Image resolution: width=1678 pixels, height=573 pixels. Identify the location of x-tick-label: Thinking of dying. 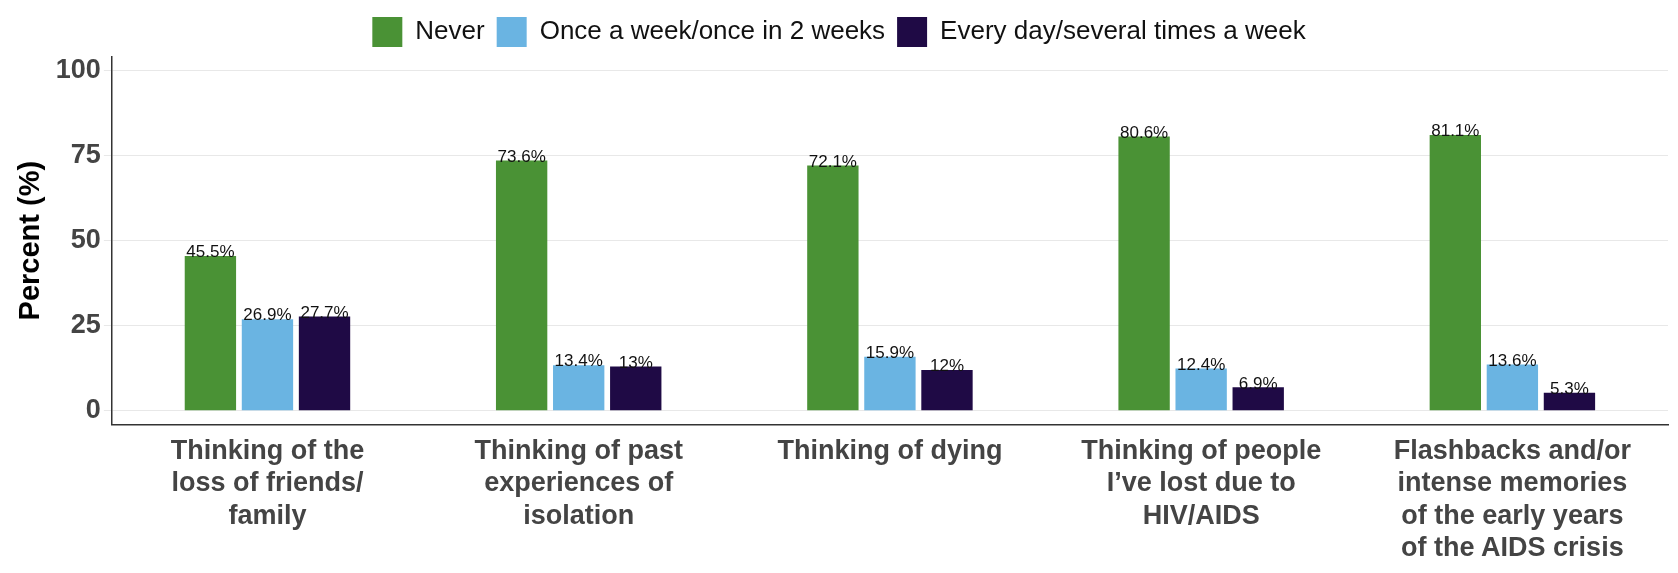
(890, 450).